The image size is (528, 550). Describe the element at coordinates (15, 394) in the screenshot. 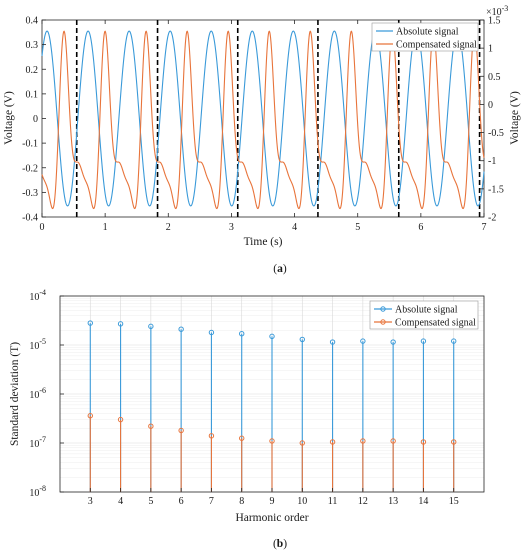

I see `panel-b-y-axis-label: Standard deviation (T)` at that location.